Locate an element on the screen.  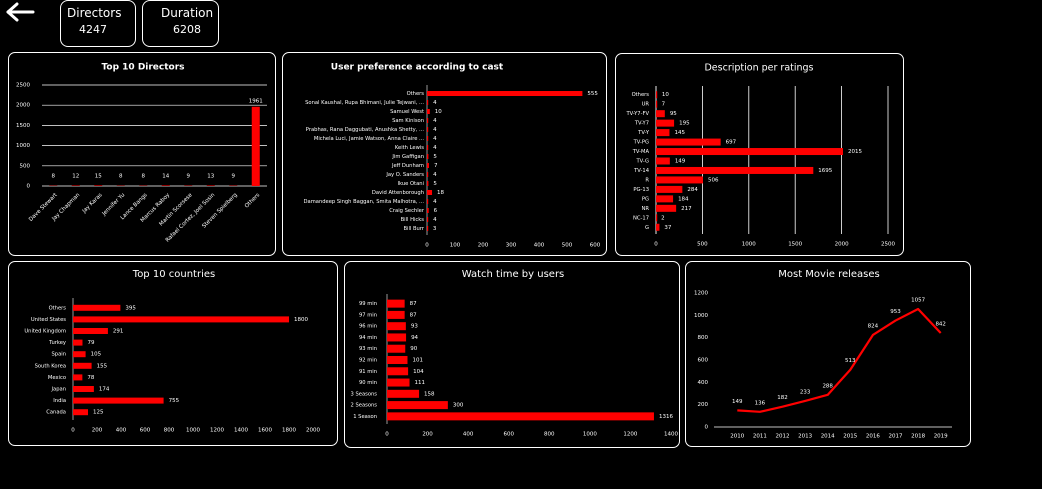
y-tick-label: 1200 is located at coordinates (701, 294).